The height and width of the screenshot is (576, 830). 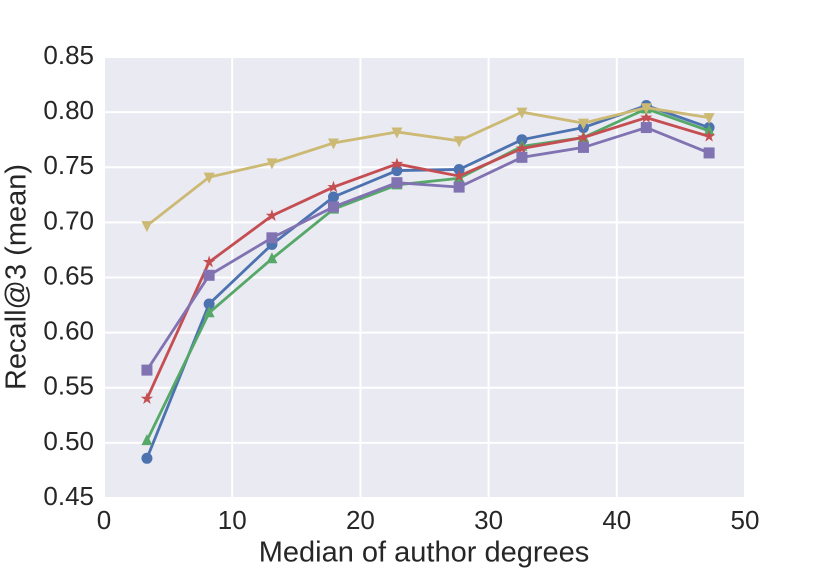 What do you see at coordinates (68, 55) in the screenshot?
I see `y-tick-label: 0.85` at bounding box center [68, 55].